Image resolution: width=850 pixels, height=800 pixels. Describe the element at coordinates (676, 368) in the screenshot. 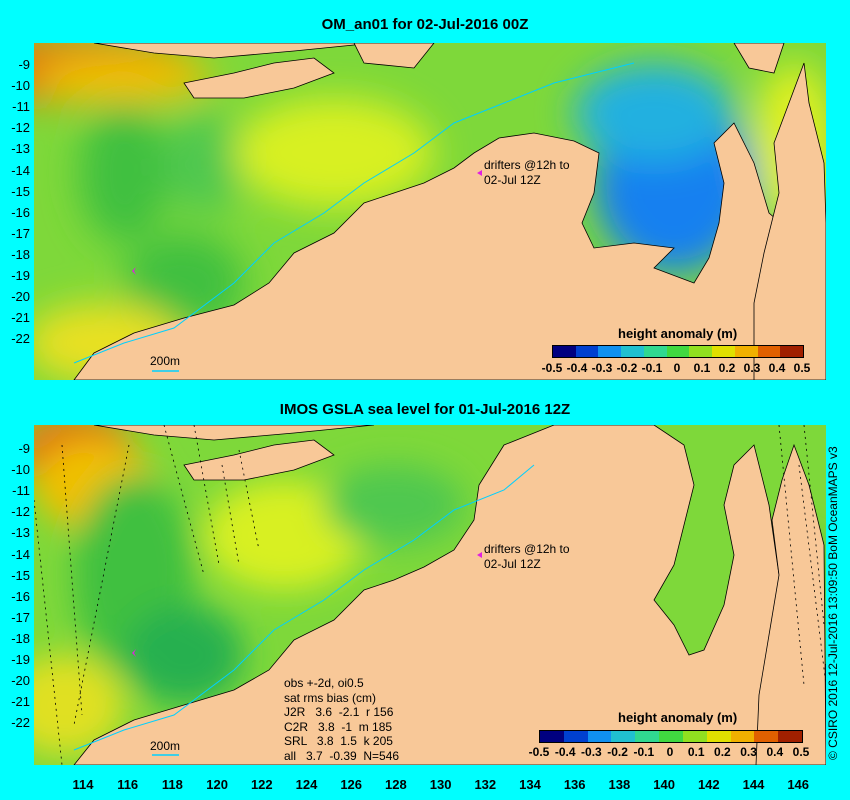

I see `top-colorbar-ticks: -0.5 -0.4 -0.3 -0.2 -0.1 0 0.1 0.2 0.3 0.4 0.5` at that location.